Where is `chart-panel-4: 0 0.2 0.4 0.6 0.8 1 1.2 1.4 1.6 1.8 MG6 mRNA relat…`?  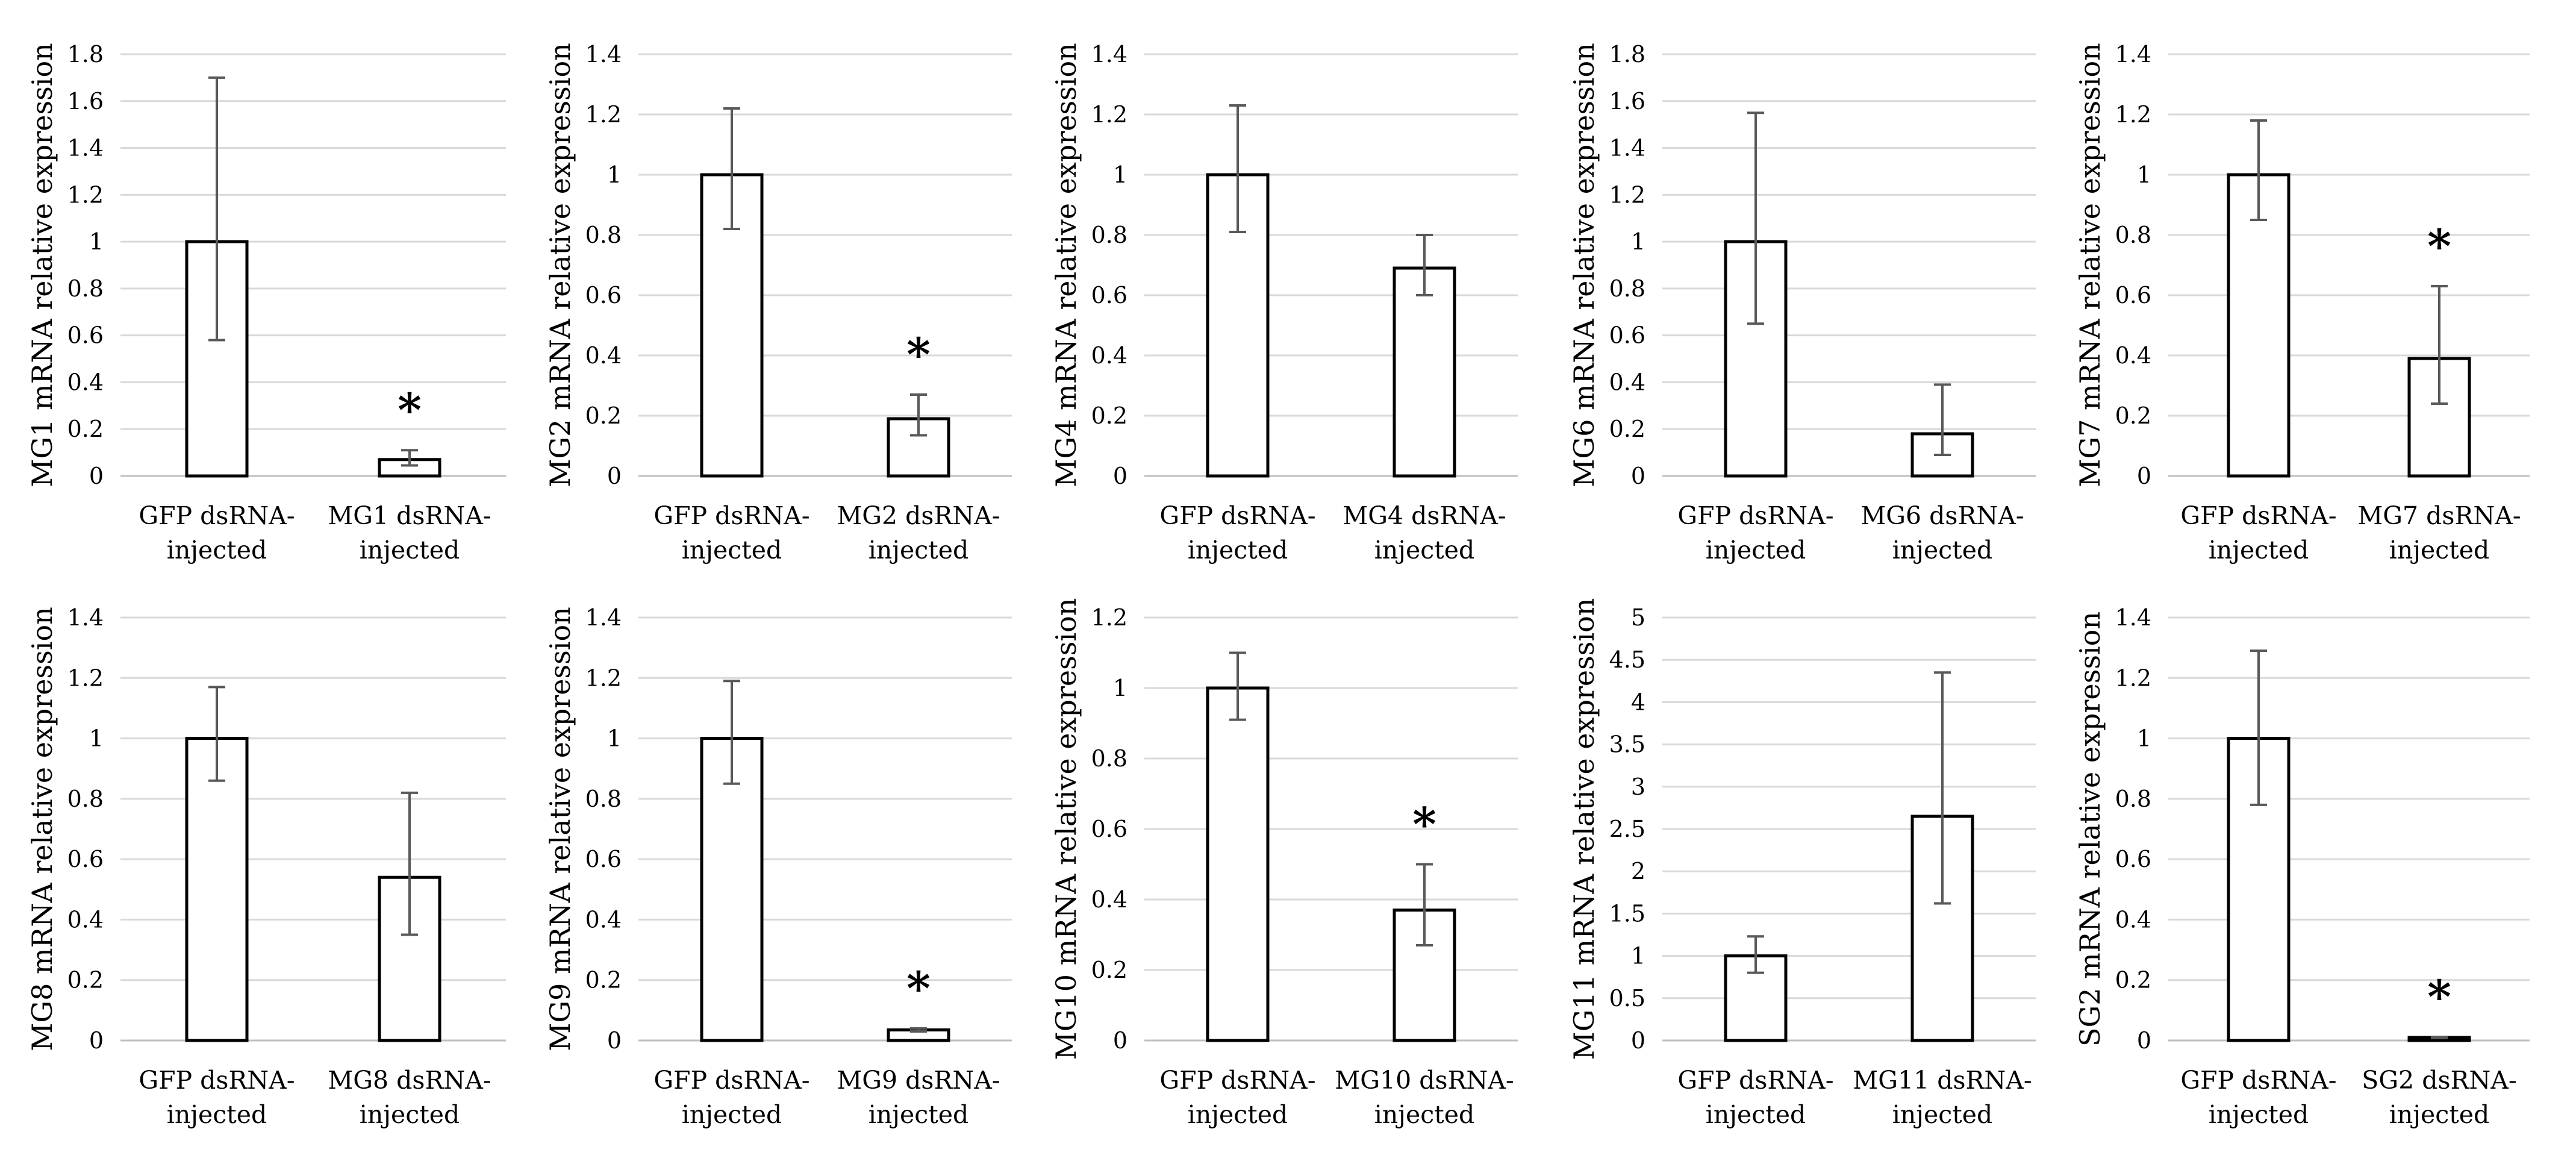
chart-panel-4: 0 0.2 0.4 0.6 0.8 1 1.2 1.4 1.6 1.8 MG6 mRNA relat… is located at coordinates (1802, 303).